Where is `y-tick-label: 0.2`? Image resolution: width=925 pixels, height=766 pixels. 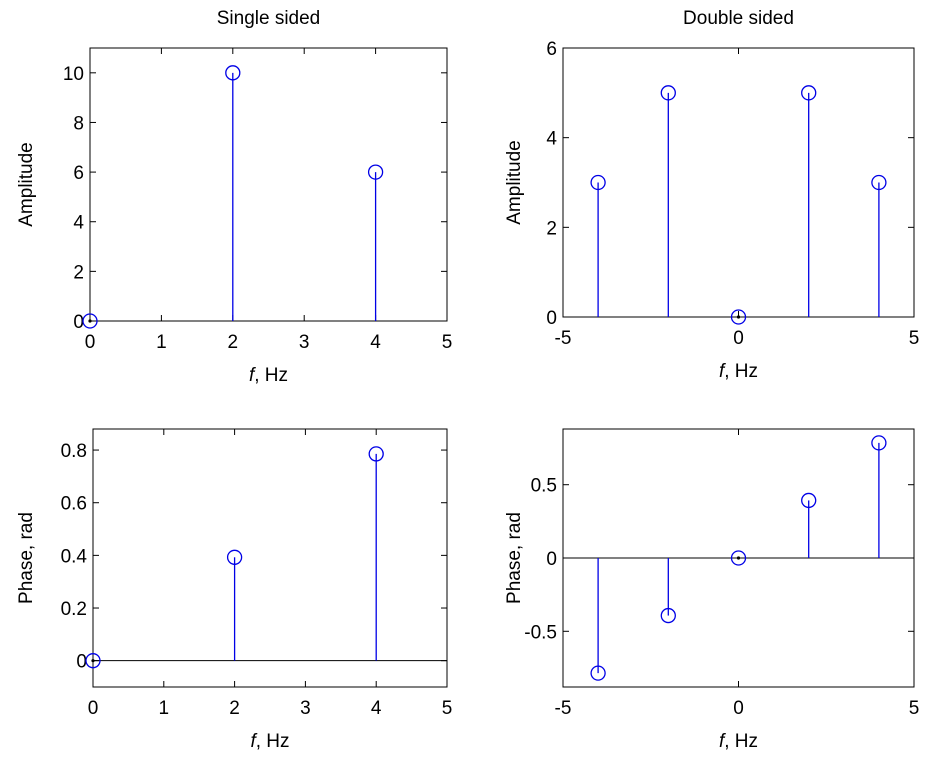 y-tick-label: 0.2 is located at coordinates (74, 609).